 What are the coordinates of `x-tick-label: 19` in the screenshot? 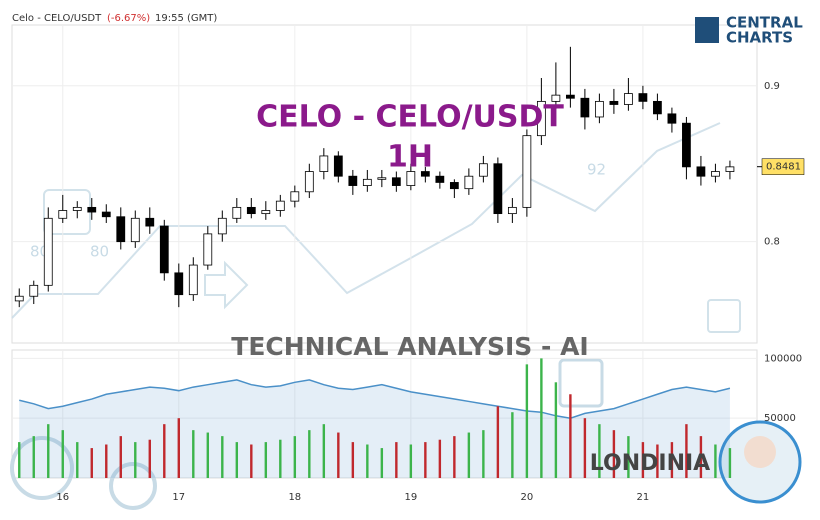 It's located at (410, 497).